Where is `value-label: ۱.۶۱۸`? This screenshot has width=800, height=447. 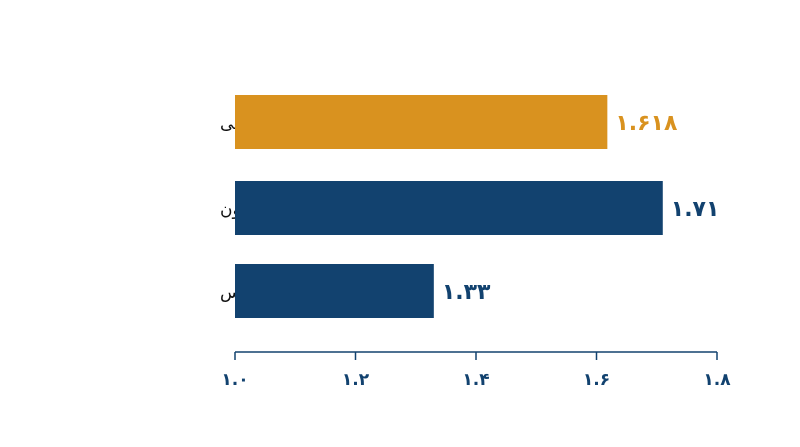
value-label: ۱.۶۱۸ is located at coordinates (646, 123).